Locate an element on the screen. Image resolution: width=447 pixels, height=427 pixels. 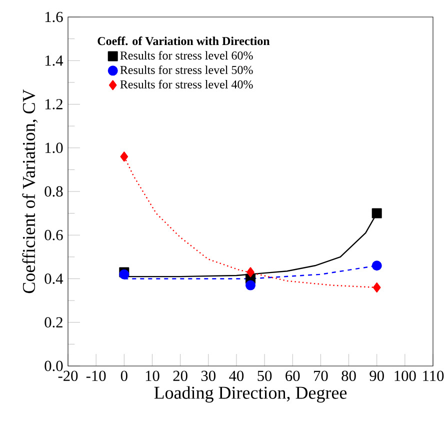
x-tick-label: 80 is located at coordinates (349, 376).